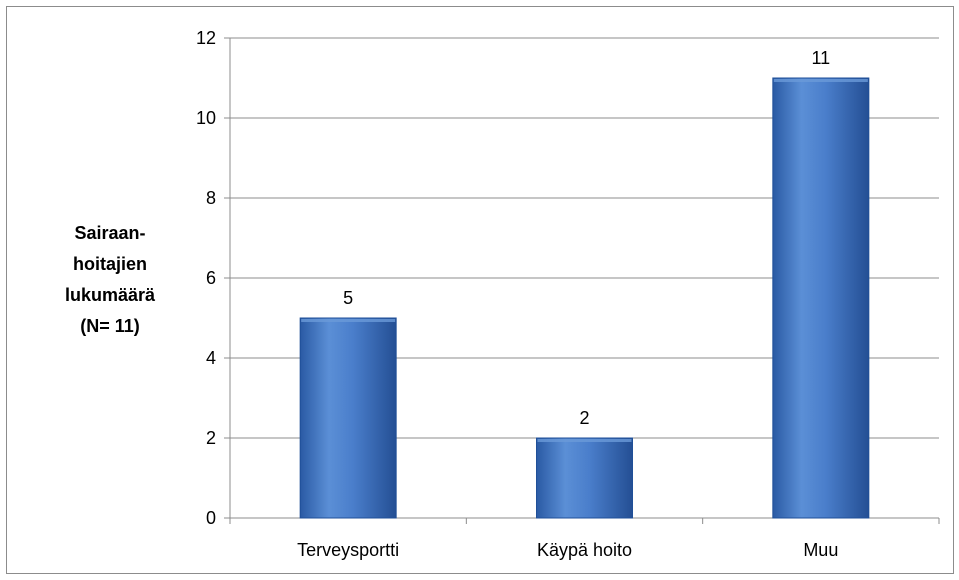 The height and width of the screenshot is (580, 959). Describe the element at coordinates (211, 518) in the screenshot. I see `y-tick-label: 0` at that location.